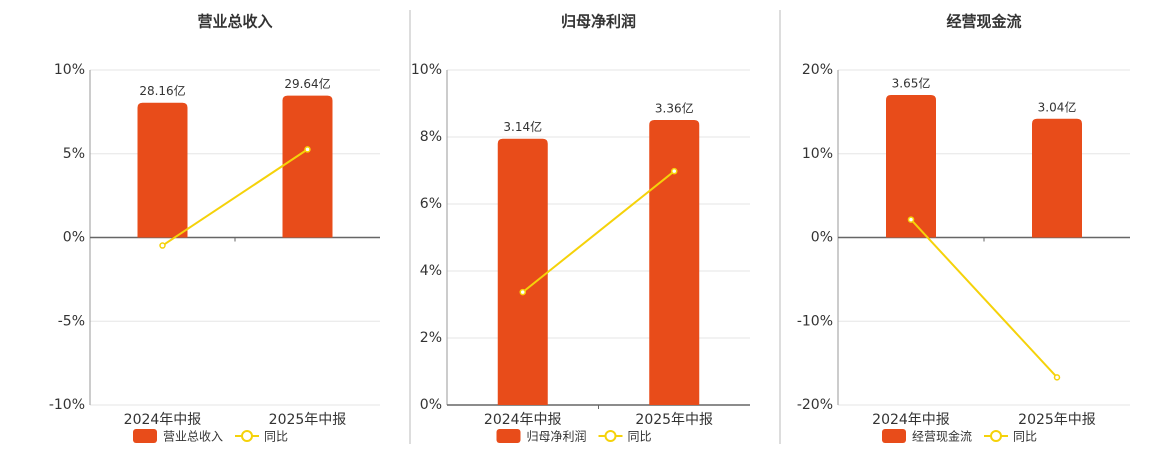 This screenshot has height=450, width=1160. What do you see at coordinates (817, 70) in the screenshot?
I see `y-tick-label: 20%` at bounding box center [817, 70].